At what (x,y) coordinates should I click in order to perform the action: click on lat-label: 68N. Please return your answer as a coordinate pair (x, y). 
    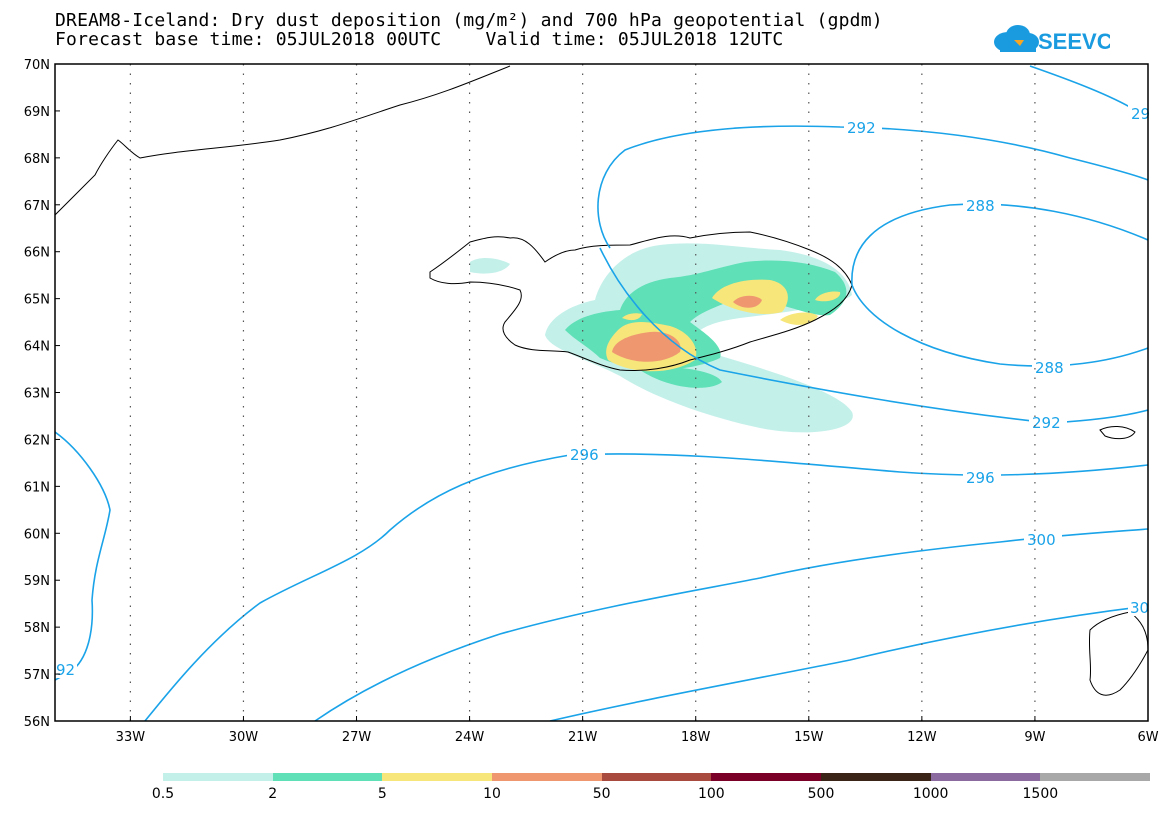
    Looking at the image, I should click on (37, 159).